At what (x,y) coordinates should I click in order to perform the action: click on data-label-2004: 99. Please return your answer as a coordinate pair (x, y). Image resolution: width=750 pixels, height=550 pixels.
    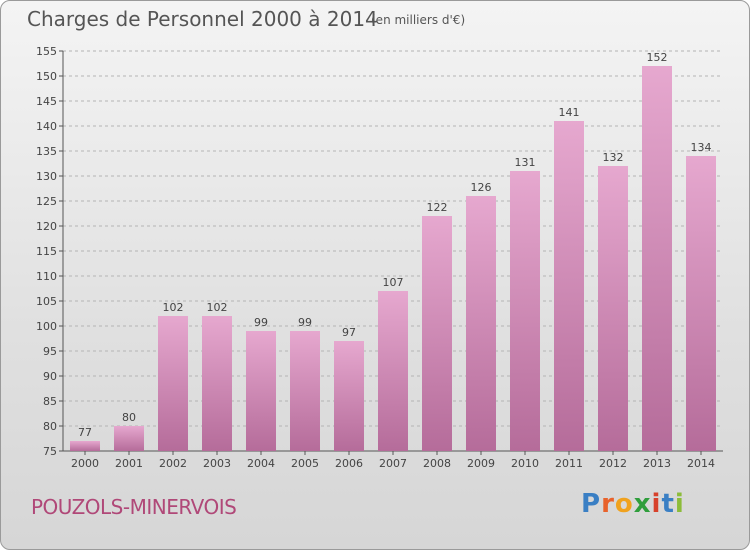
    Looking at the image, I should click on (261, 322).